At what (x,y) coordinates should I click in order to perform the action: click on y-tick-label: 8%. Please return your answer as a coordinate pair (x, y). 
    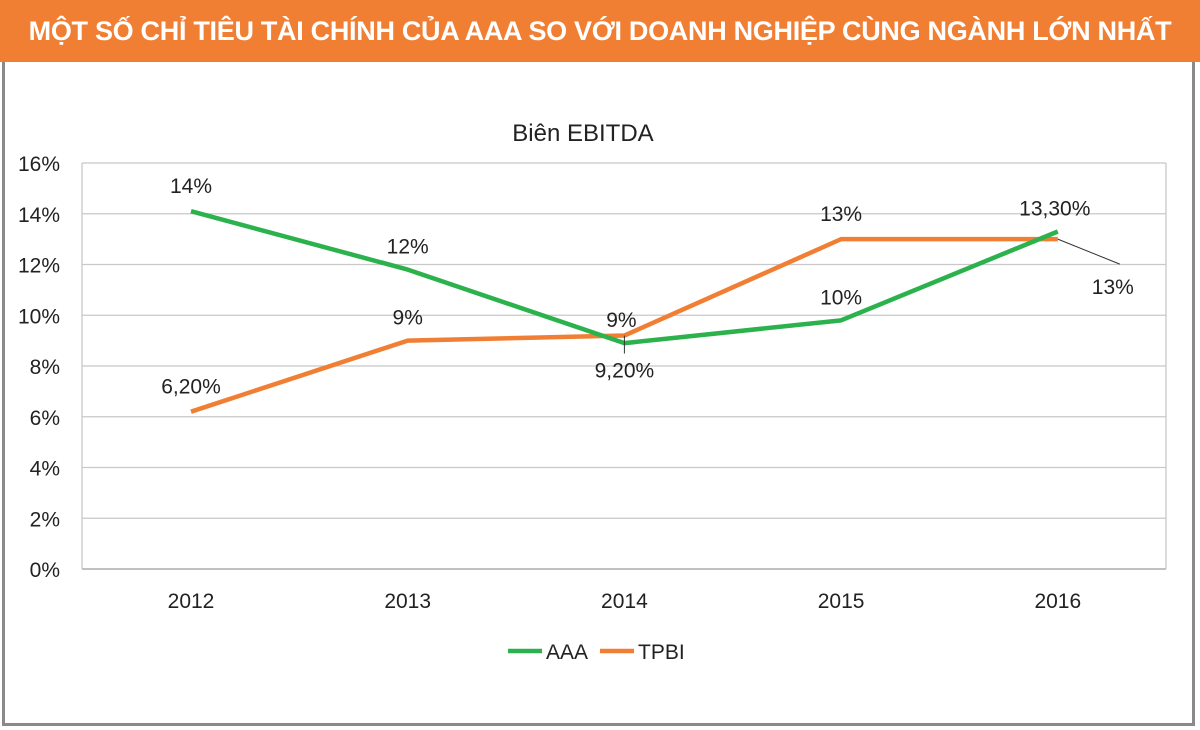
    Looking at the image, I should click on (45, 367).